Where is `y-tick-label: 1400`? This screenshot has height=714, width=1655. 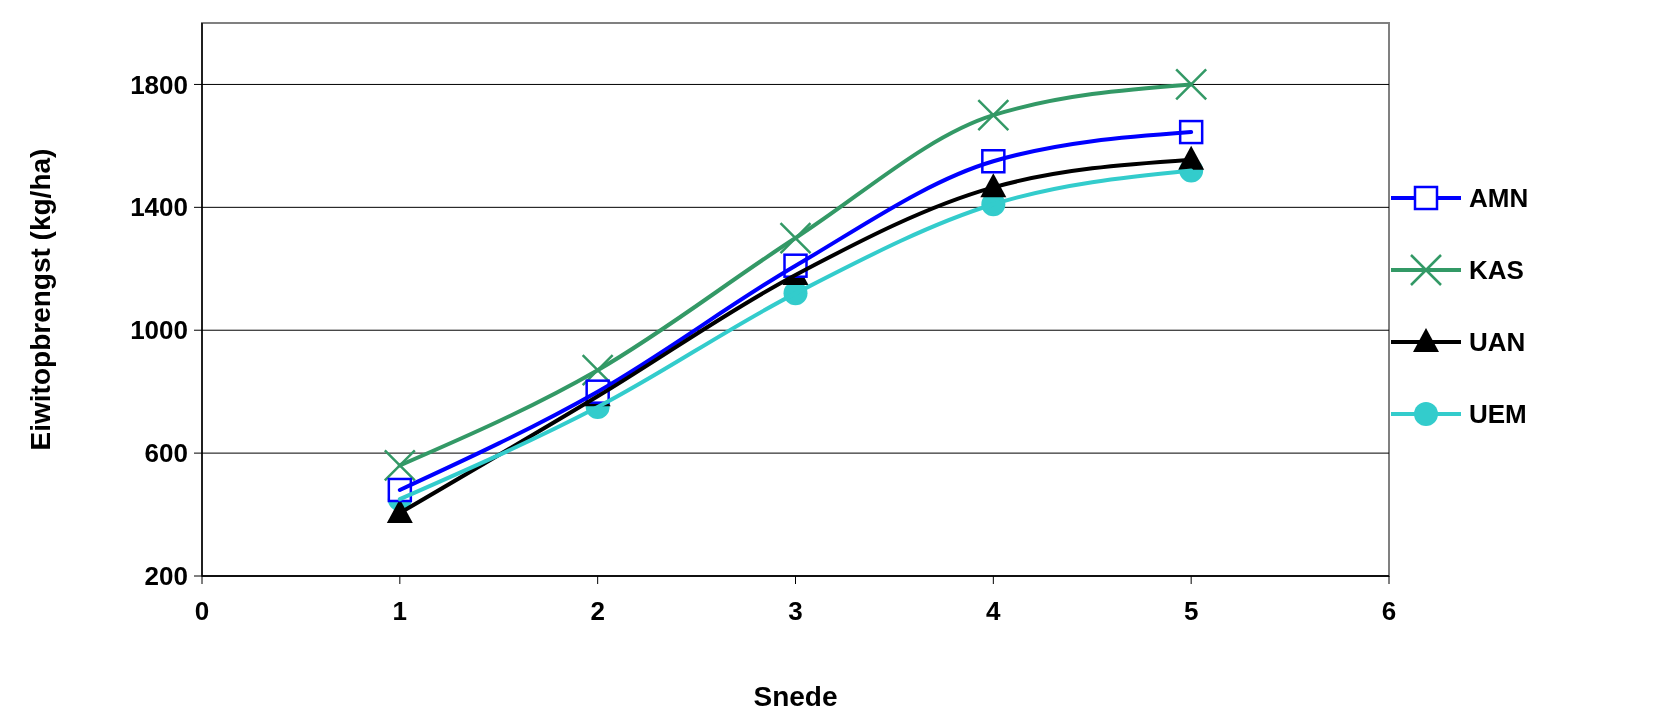 y-tick-label: 1400 is located at coordinates (159, 207).